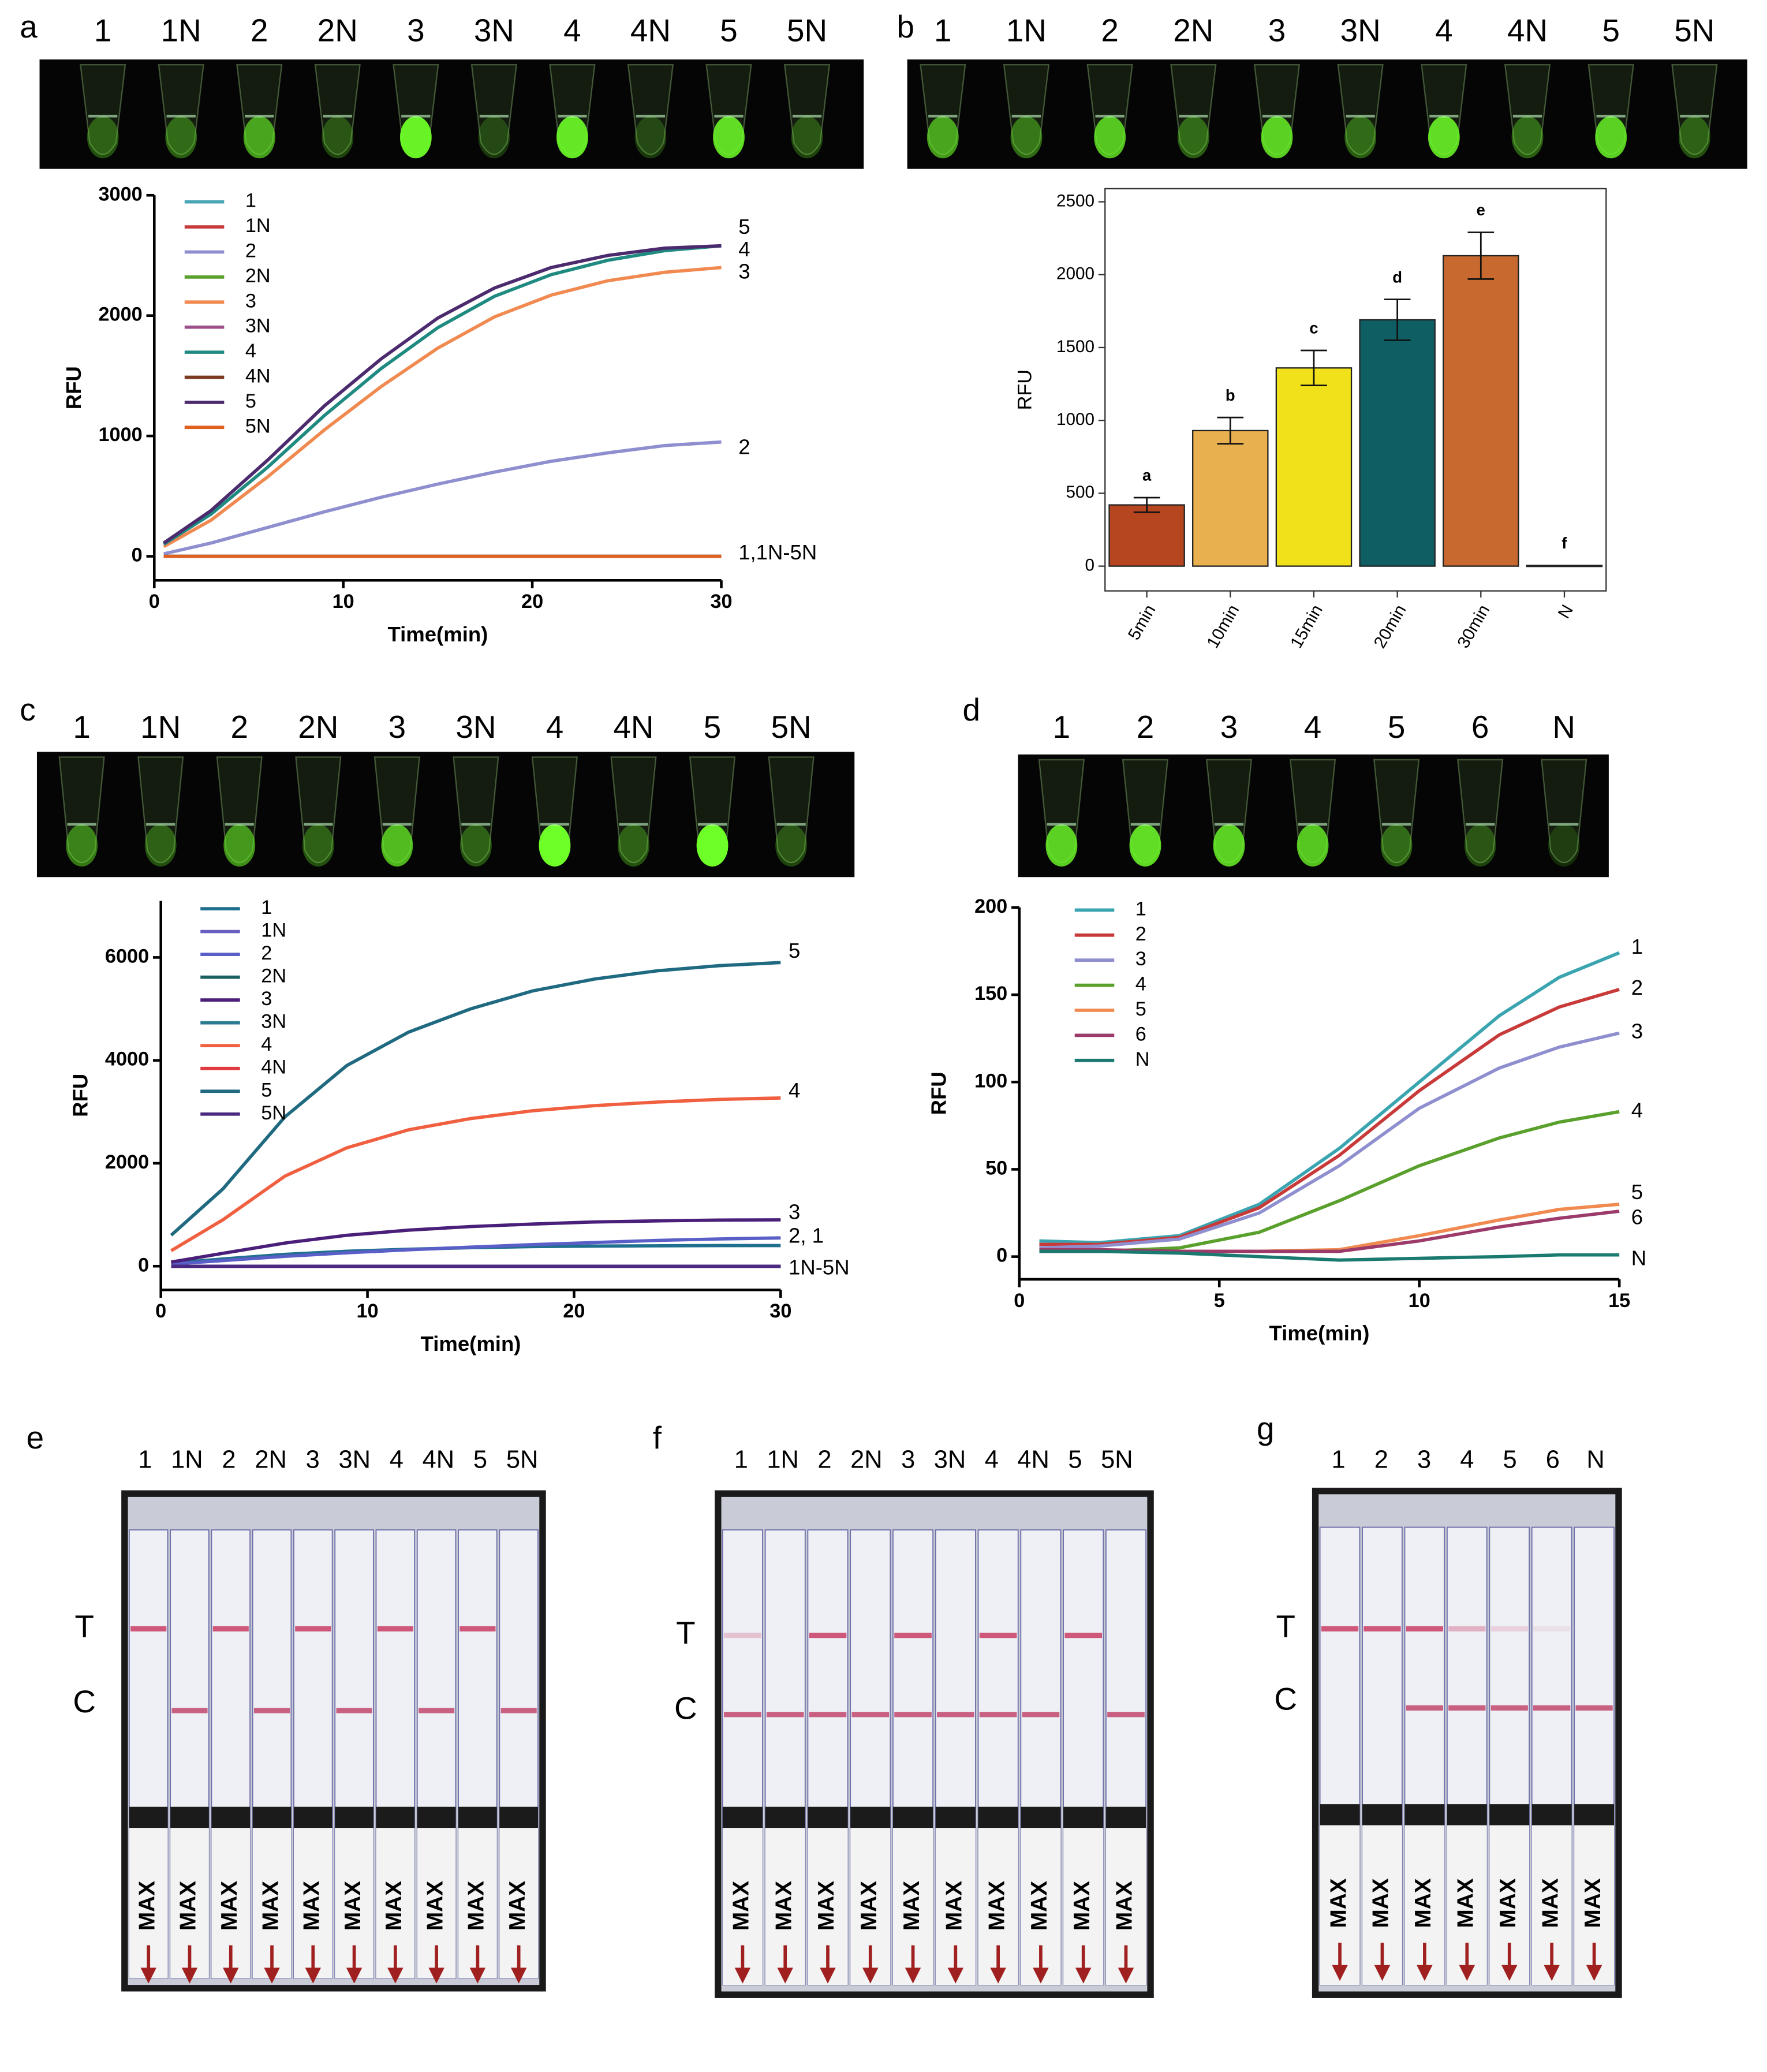  Describe the element at coordinates (807, 30) in the screenshot. I see `tube-label: 5N` at that location.